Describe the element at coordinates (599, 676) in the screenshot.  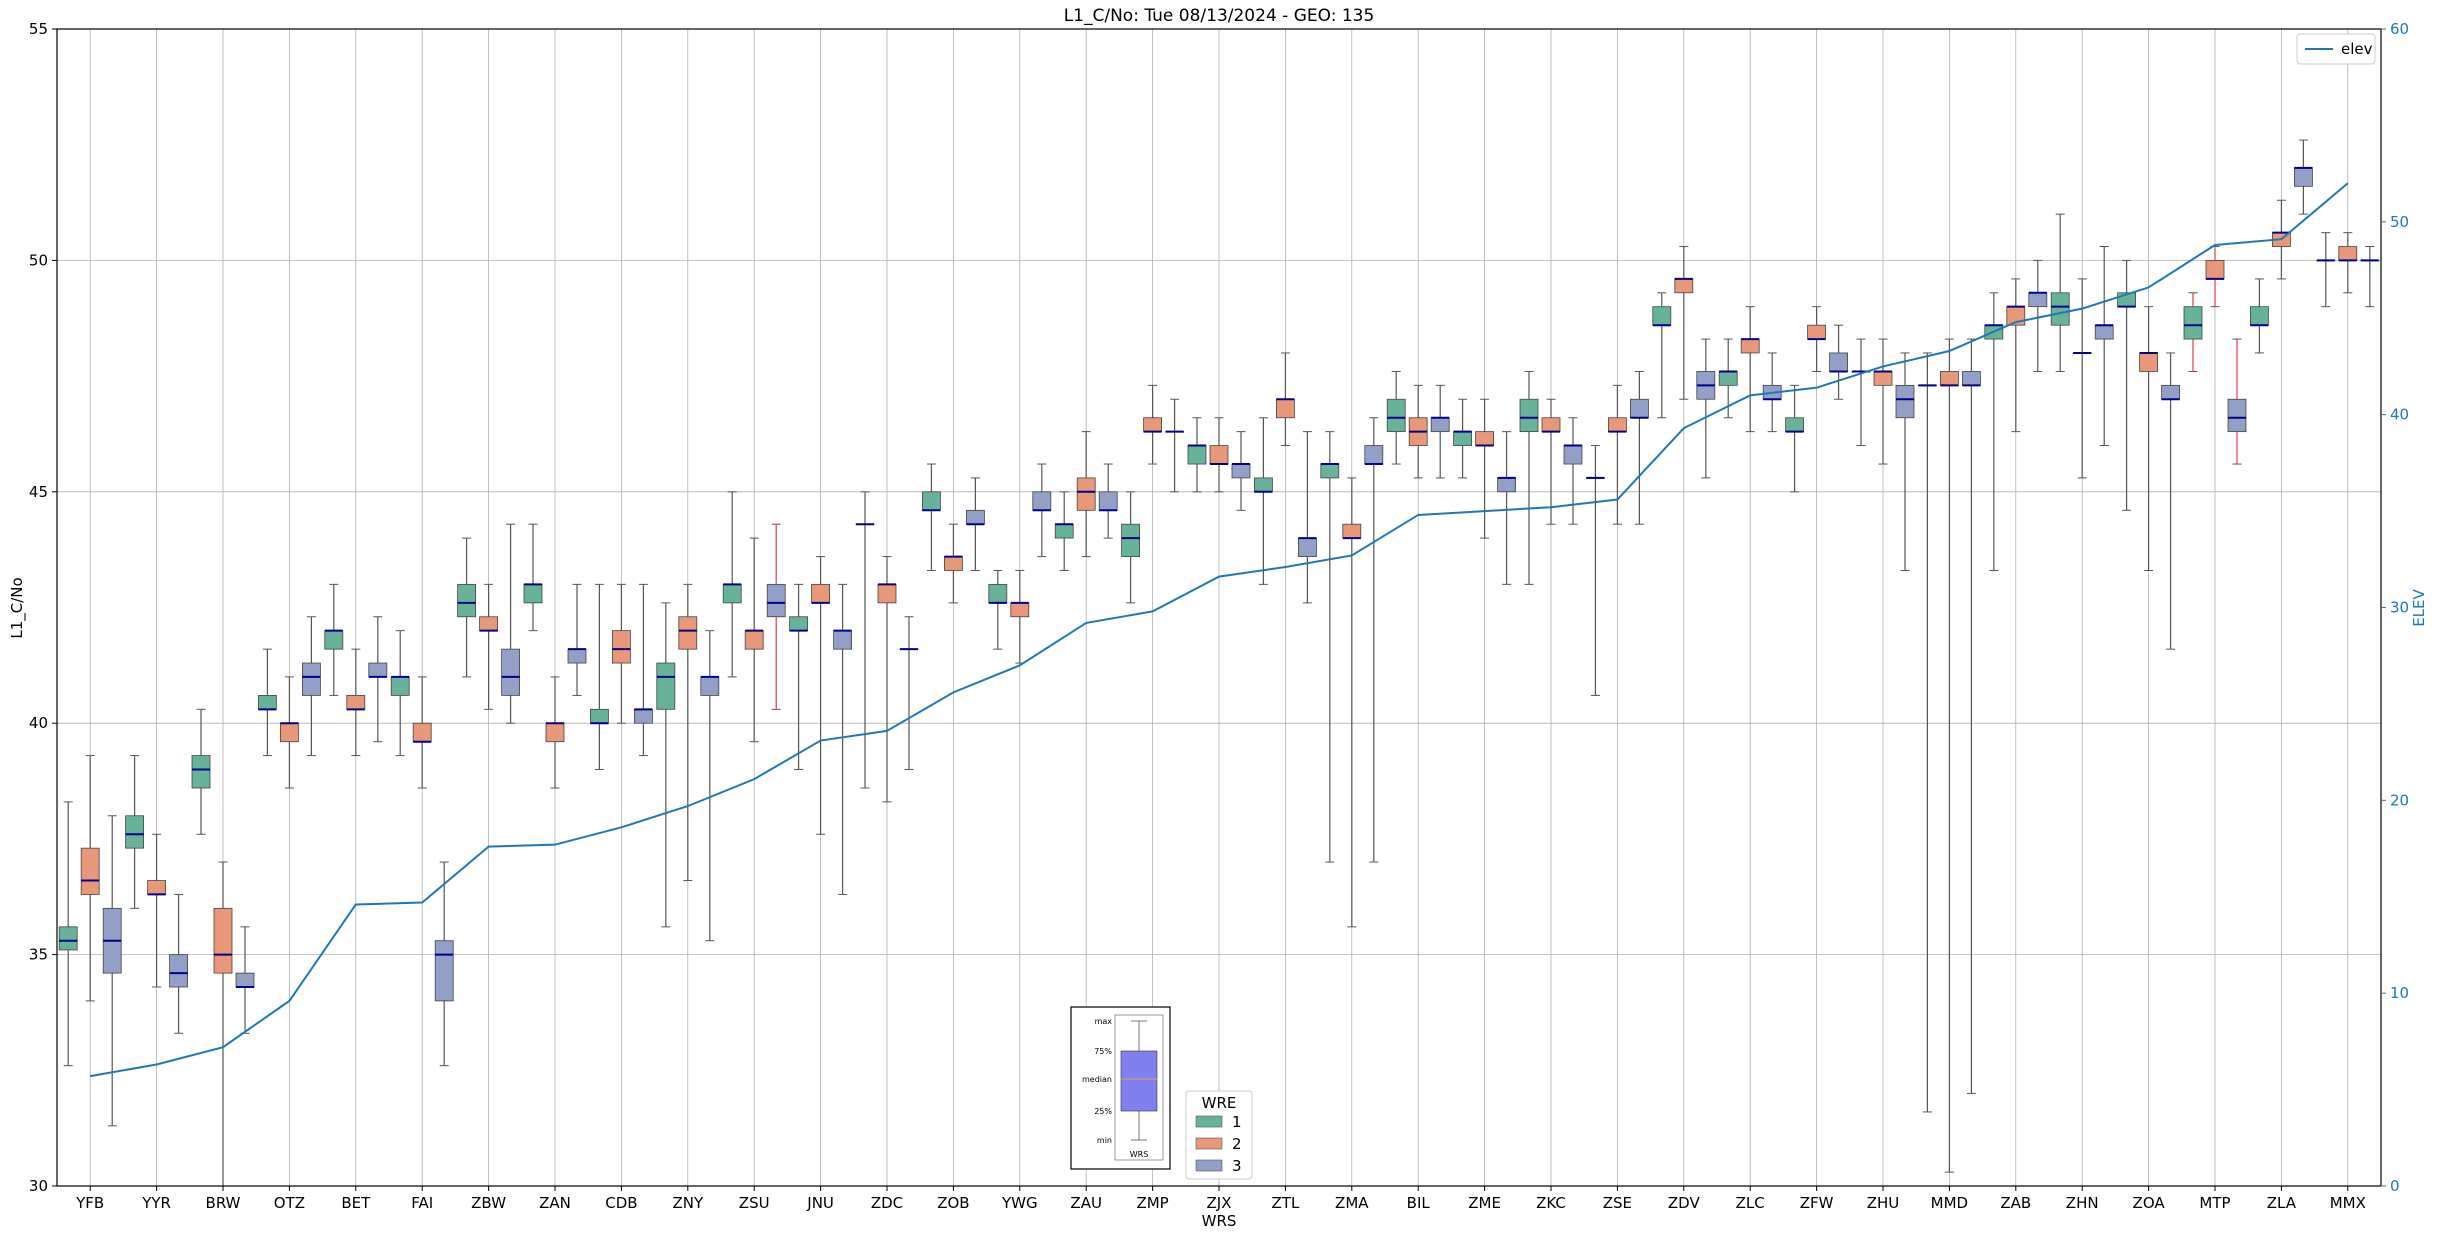
I see `box-cdb-wre1` at that location.